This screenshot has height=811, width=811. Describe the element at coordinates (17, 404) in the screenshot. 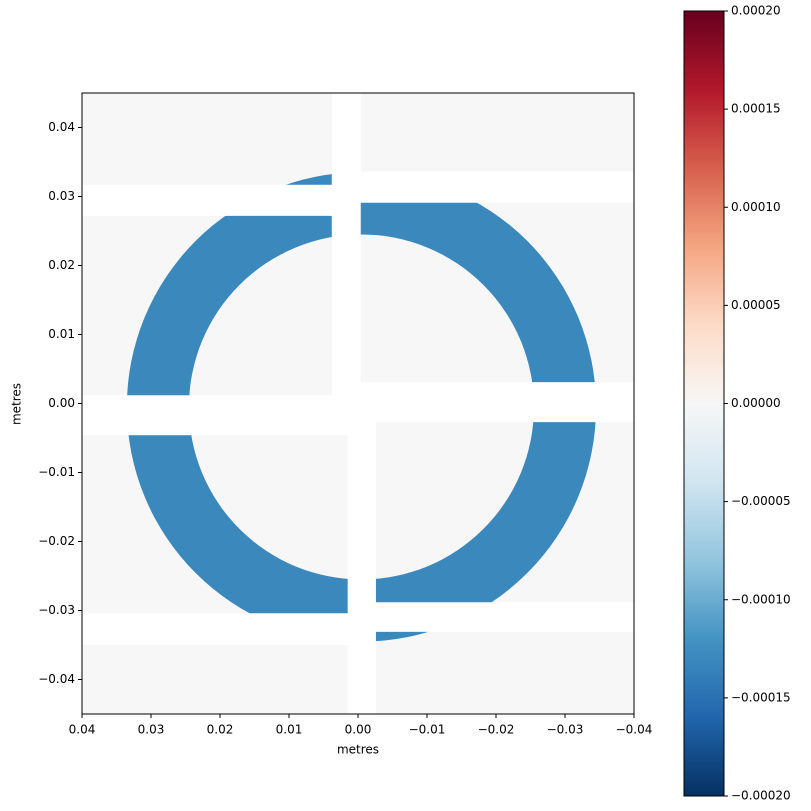

I see `y-axis-label: metres` at that location.